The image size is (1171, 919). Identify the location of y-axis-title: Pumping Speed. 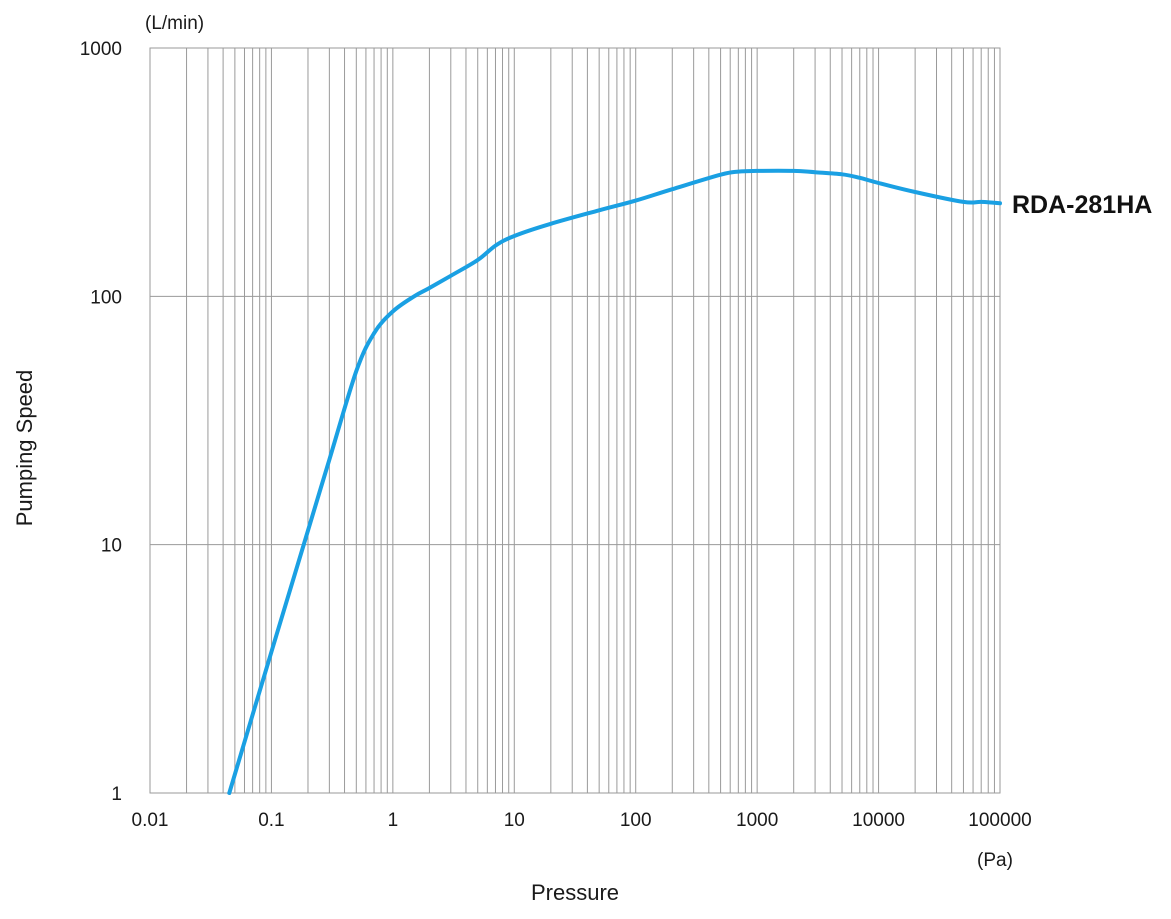
(24, 448).